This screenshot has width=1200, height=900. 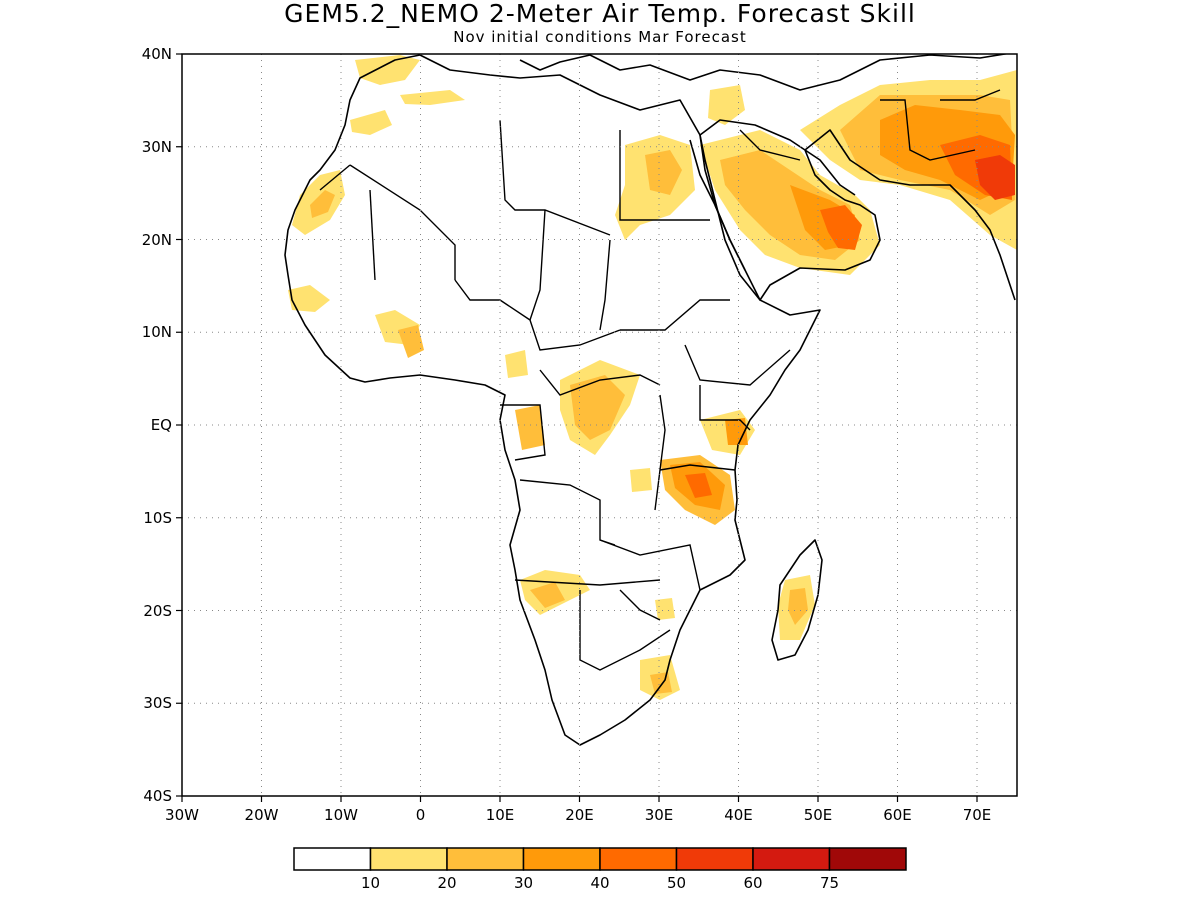 I want to click on lat-labels: 40N 30N 20N 10N EQ 10S 20S 30S 40S, so click(x=157, y=425).